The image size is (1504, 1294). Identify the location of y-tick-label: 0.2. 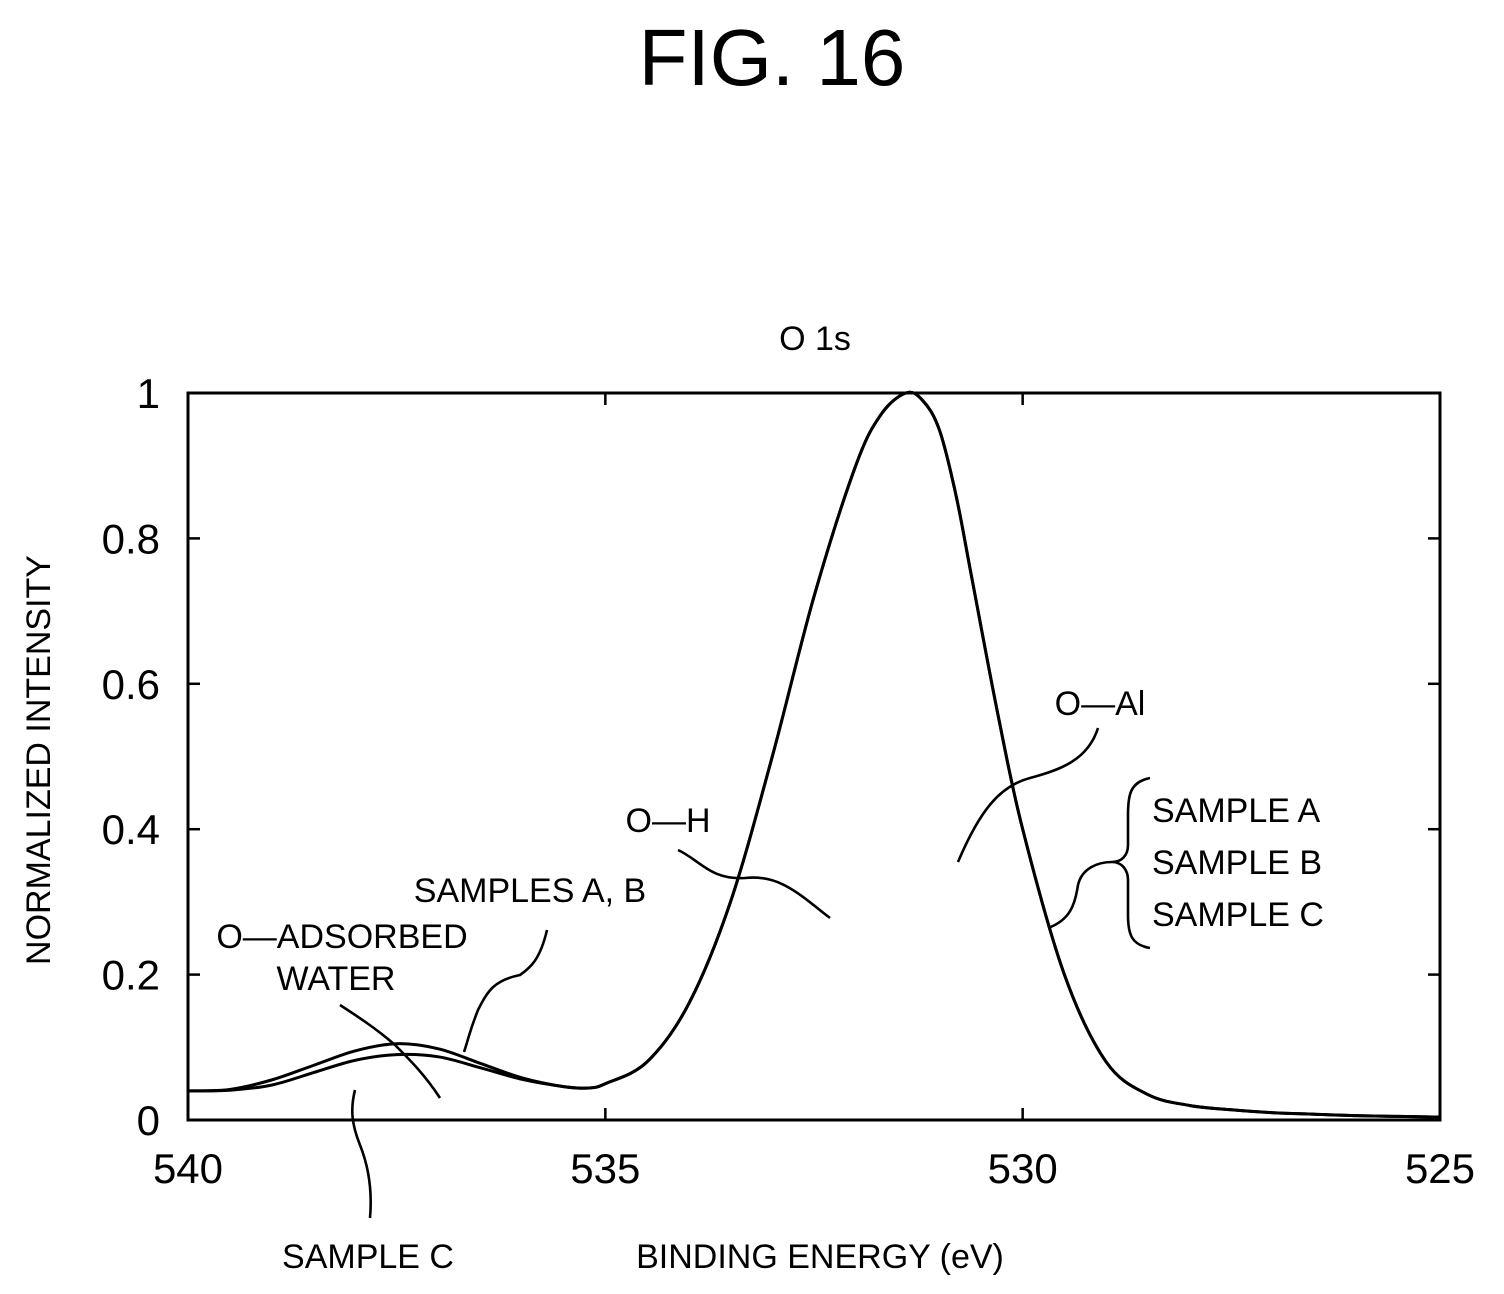
(131, 975).